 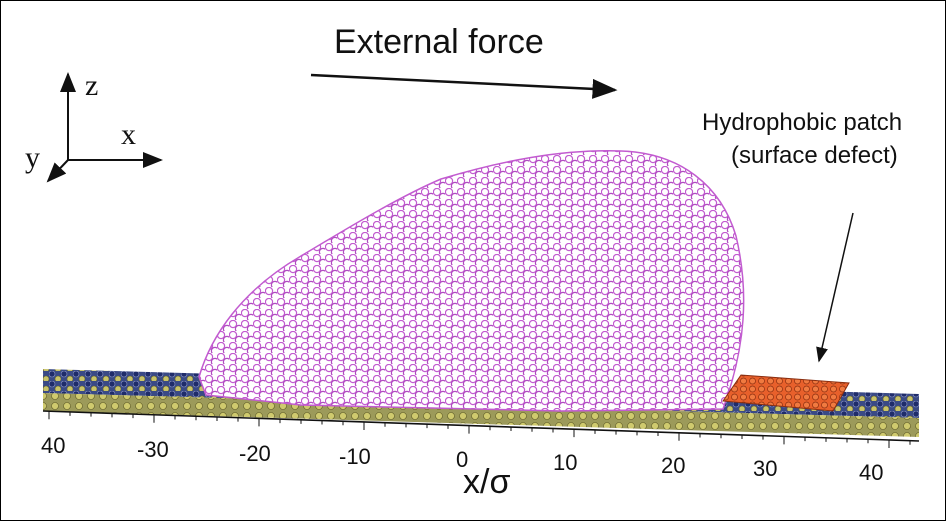 What do you see at coordinates (765, 468) in the screenshot?
I see `tick-label: 30` at bounding box center [765, 468].